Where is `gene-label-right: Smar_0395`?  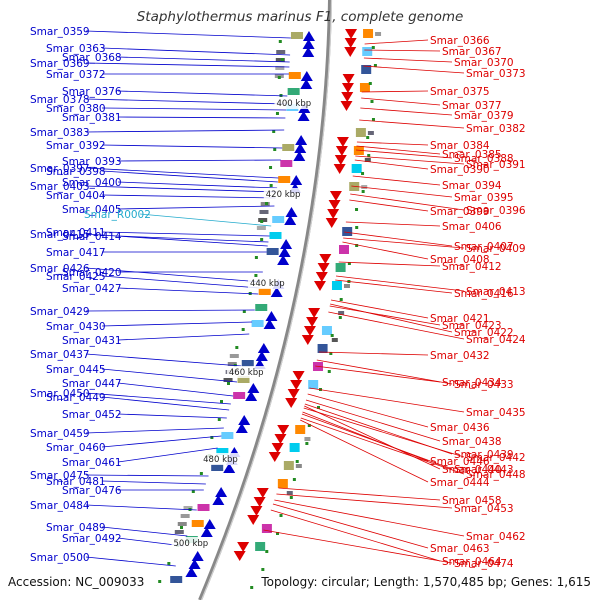
gene-label-right: Smar_0395 is located at coordinates (484, 198).